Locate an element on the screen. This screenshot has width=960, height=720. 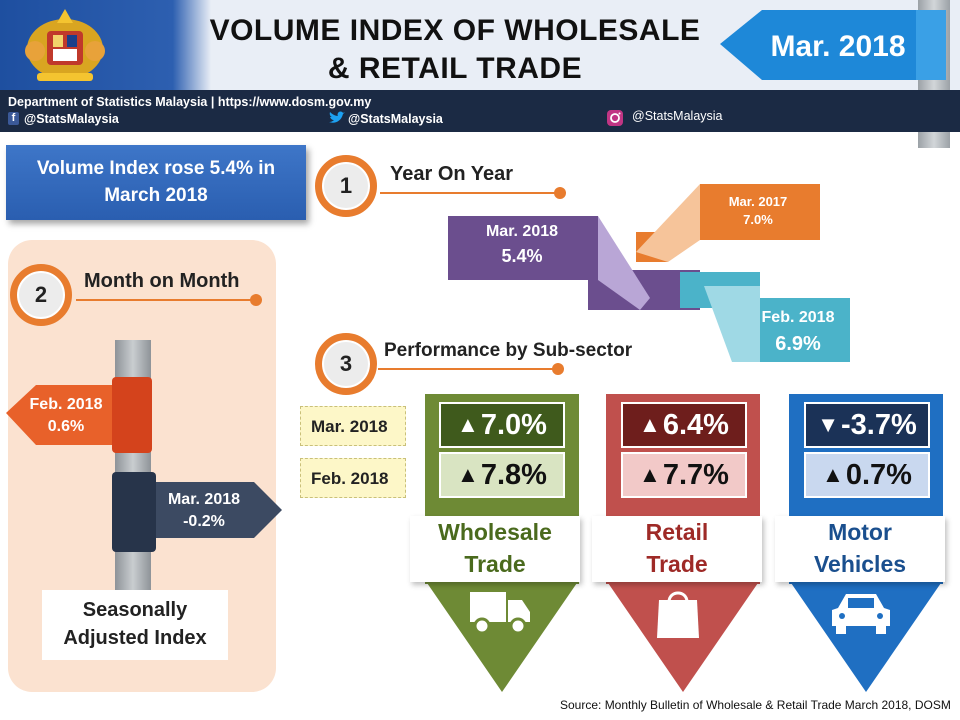
yoy-last-year-label: Mar. 2017 is located at coordinates (758, 201).